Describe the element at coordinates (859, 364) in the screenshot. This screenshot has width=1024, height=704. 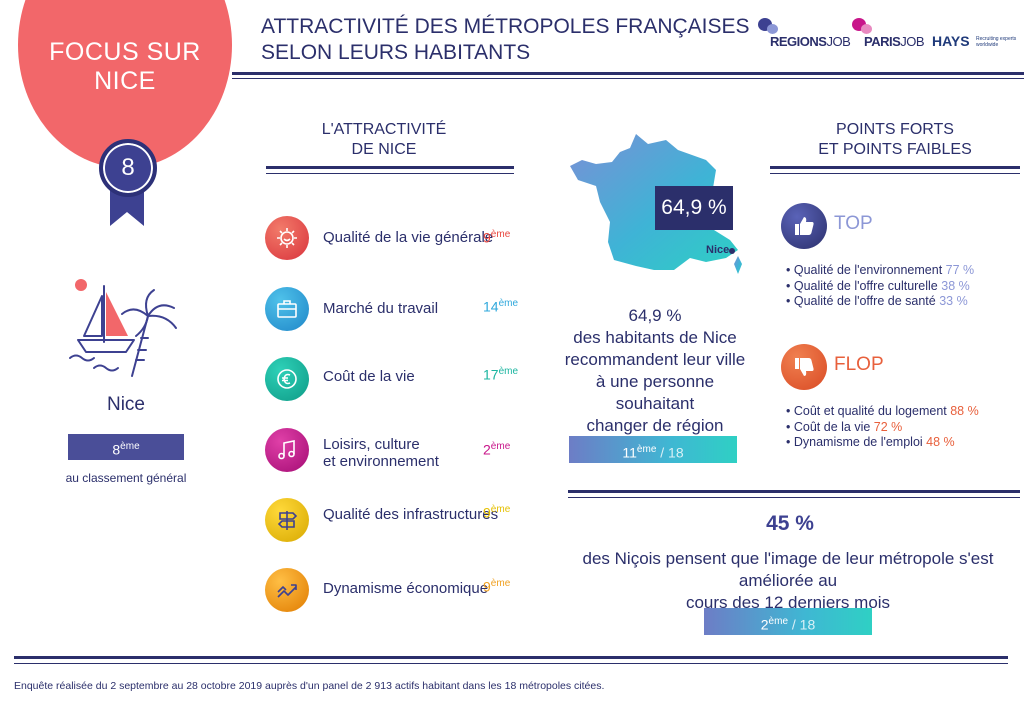
I see `flop-label: FLOP` at that location.